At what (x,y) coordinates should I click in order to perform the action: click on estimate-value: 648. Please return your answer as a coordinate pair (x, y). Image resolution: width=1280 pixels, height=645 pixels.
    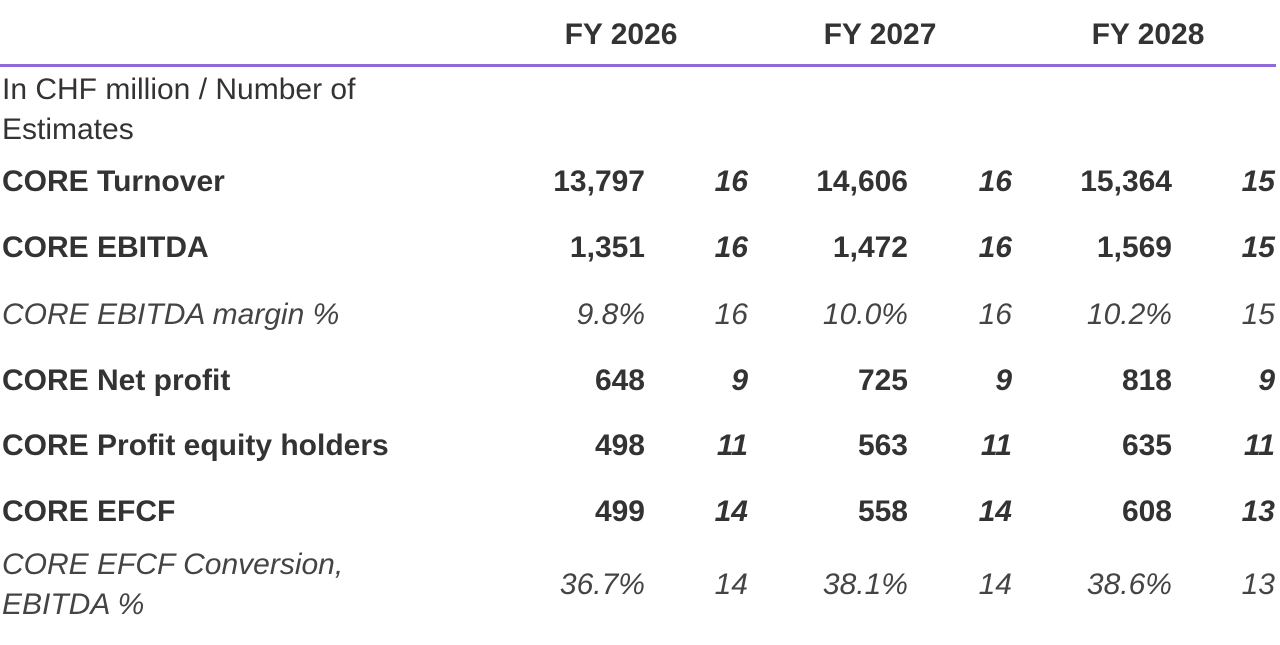
    Looking at the image, I should click on (619, 380).